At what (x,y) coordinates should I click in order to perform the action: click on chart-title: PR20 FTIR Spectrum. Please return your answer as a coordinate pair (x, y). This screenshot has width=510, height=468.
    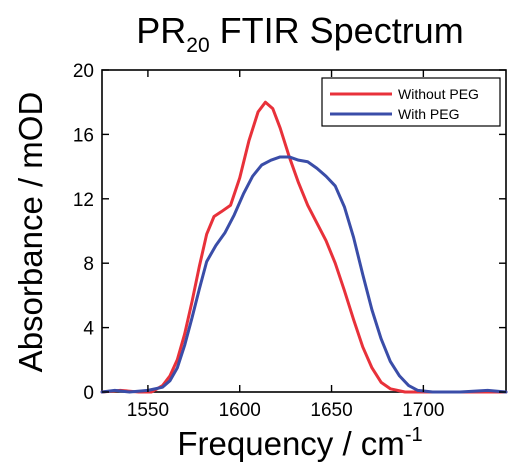
    Looking at the image, I should click on (299, 33).